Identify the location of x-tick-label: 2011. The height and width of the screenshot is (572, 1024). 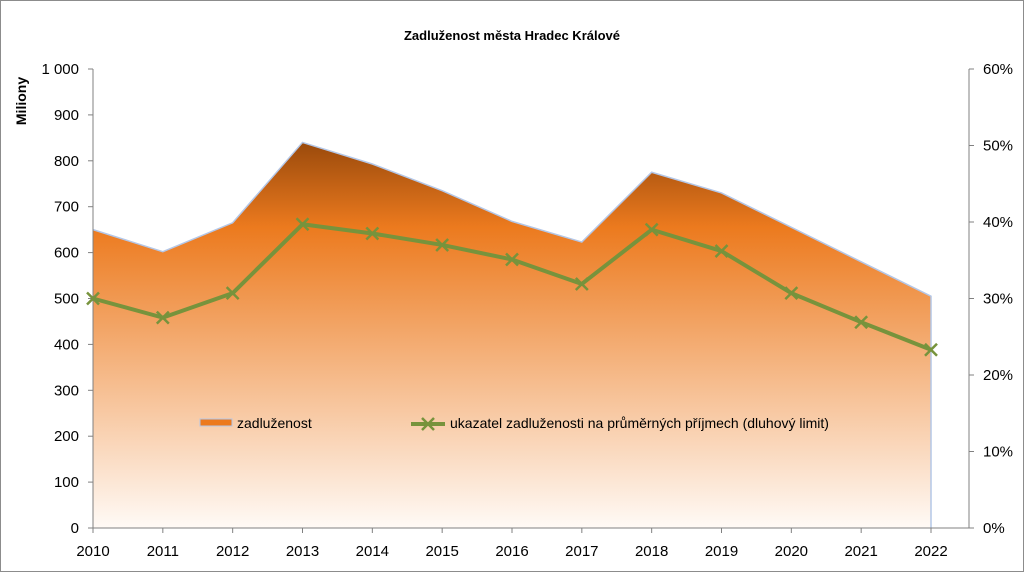
(163, 551).